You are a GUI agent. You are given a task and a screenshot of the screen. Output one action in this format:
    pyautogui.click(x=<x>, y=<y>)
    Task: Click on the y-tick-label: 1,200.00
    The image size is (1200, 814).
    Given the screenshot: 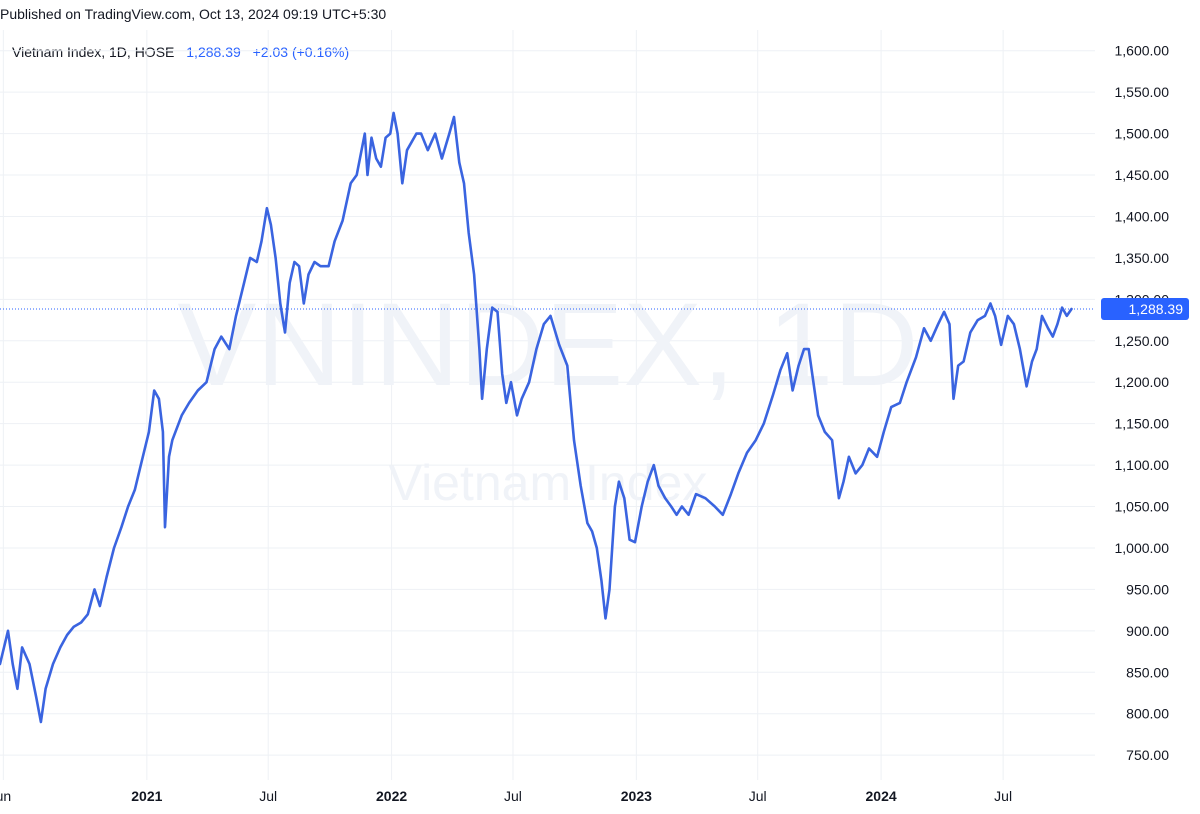 What is the action you would take?
    pyautogui.click(x=1142, y=382)
    